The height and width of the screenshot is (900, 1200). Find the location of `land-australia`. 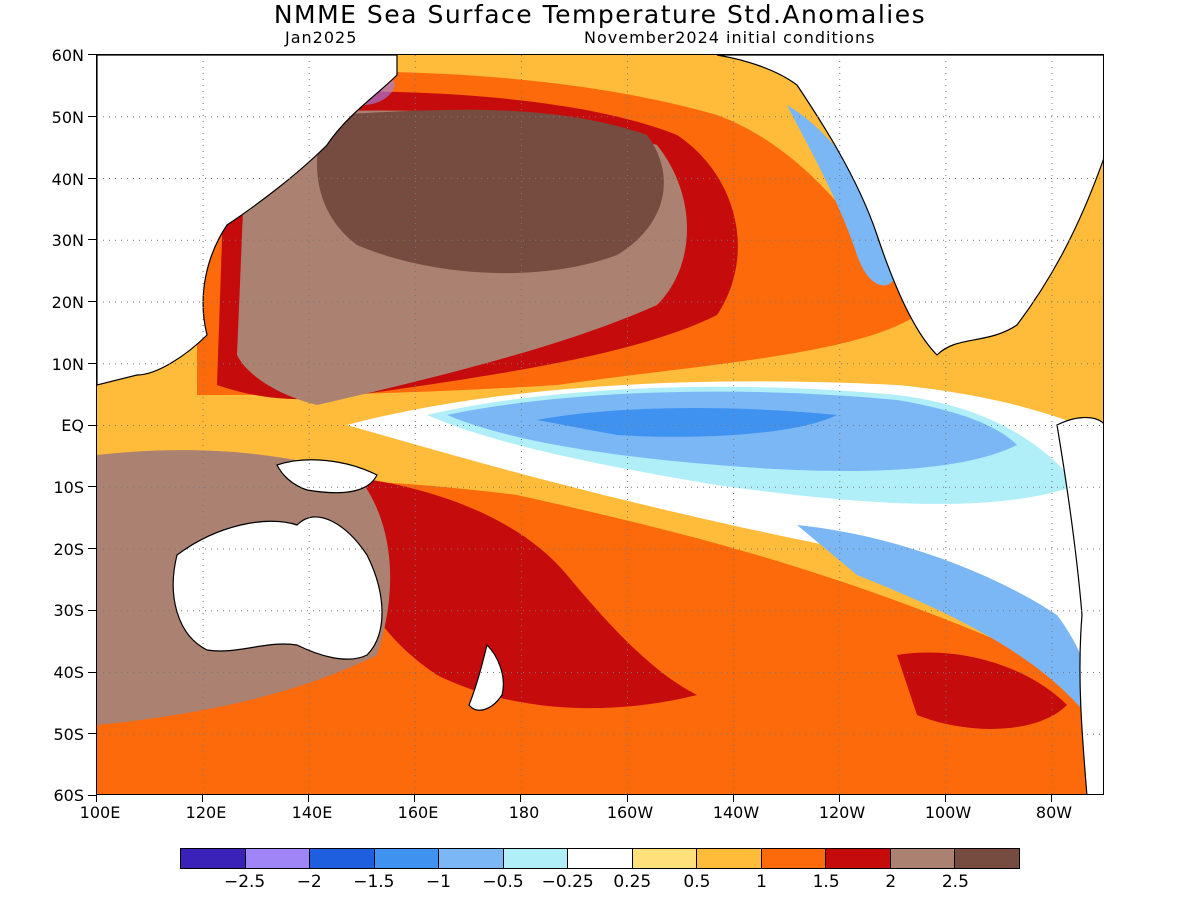

land-australia is located at coordinates (277, 588).